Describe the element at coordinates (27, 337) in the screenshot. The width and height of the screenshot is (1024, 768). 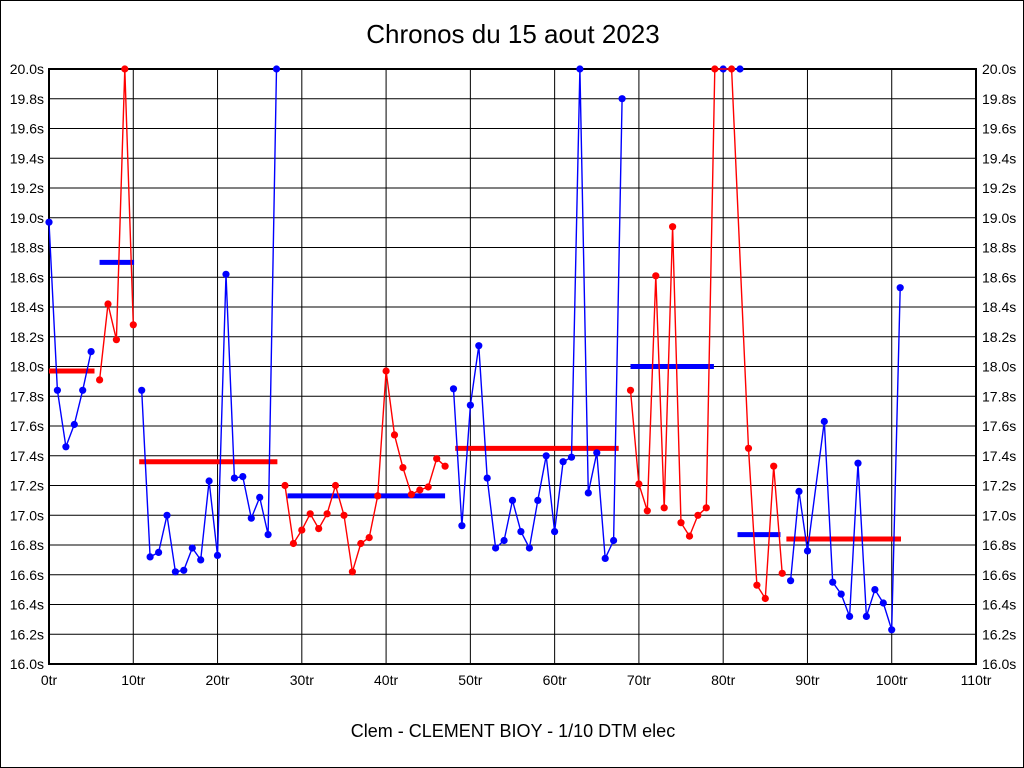
I see `y-axis-tick-label-left: 18.2s` at that location.